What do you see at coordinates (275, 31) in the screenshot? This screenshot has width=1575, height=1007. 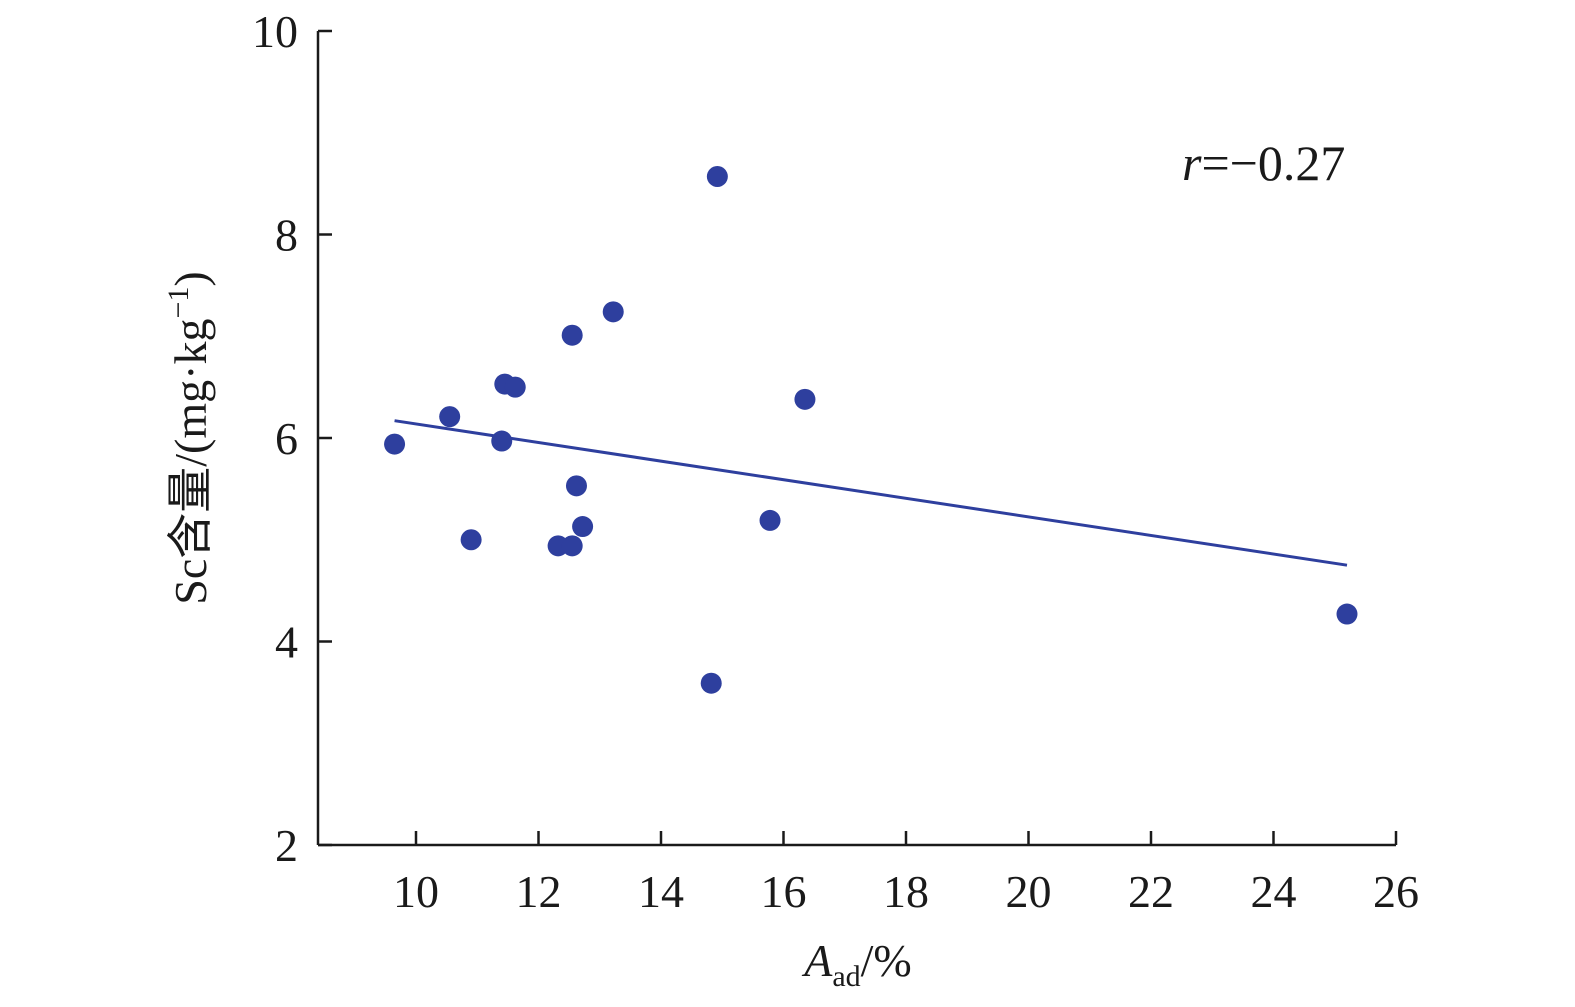 I see `y-tick-label: 10` at bounding box center [275, 31].